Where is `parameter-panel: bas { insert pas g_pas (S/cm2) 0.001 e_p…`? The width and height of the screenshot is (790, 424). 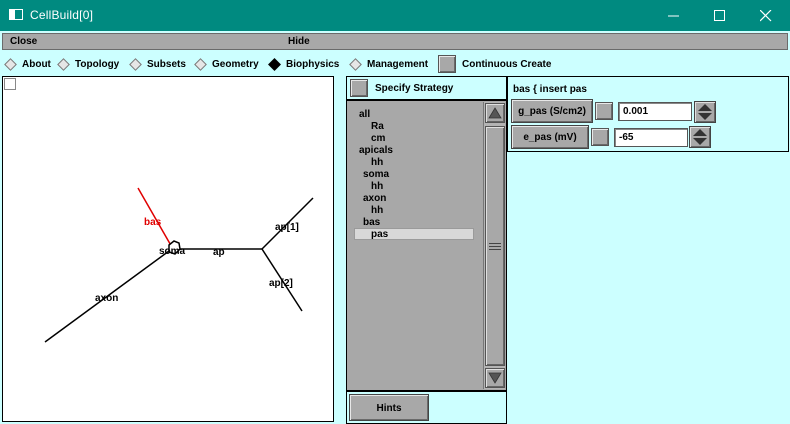
parameter-panel: bas { insert pas g_pas (S/cm2) 0.001 e_p… is located at coordinates (648, 114).